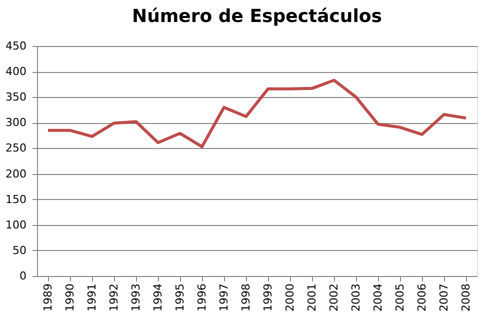 The height and width of the screenshot is (330, 499). What do you see at coordinates (16, 173) in the screenshot?
I see `y-tick-label: 200` at bounding box center [16, 173].